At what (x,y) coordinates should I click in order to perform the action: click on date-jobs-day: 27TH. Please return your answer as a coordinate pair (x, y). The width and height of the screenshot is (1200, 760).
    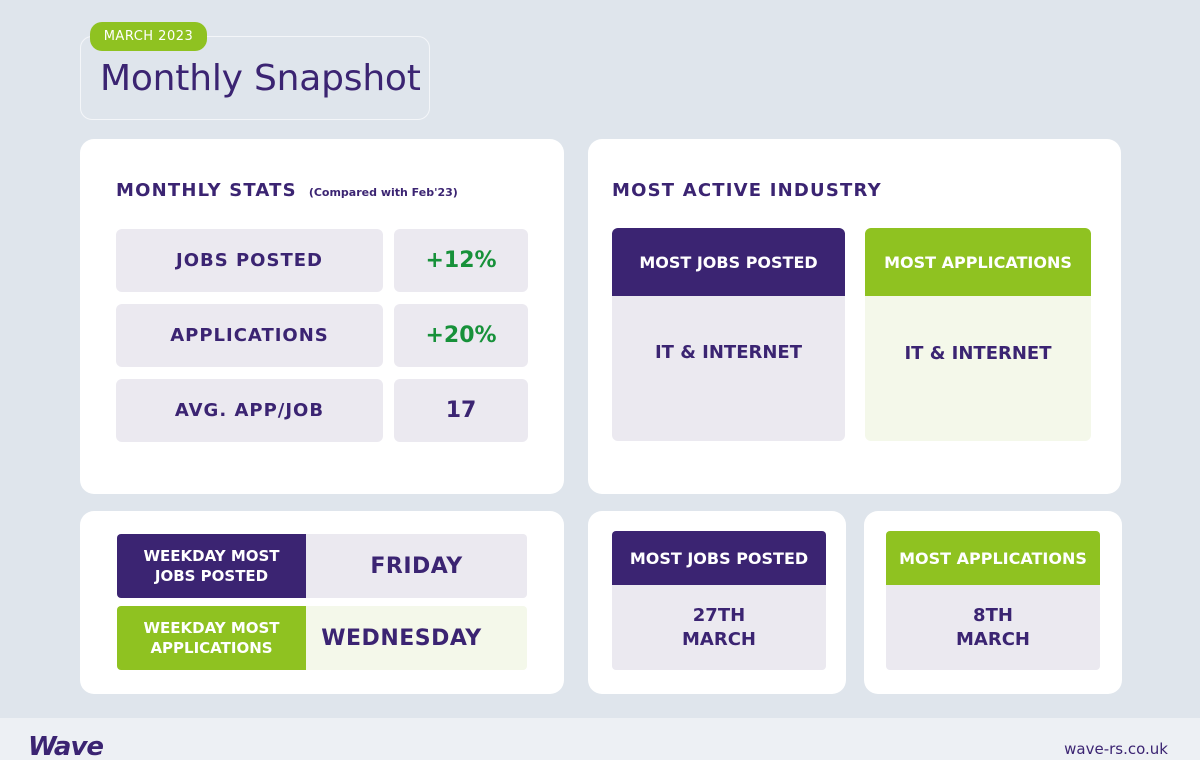
    Looking at the image, I should click on (719, 615).